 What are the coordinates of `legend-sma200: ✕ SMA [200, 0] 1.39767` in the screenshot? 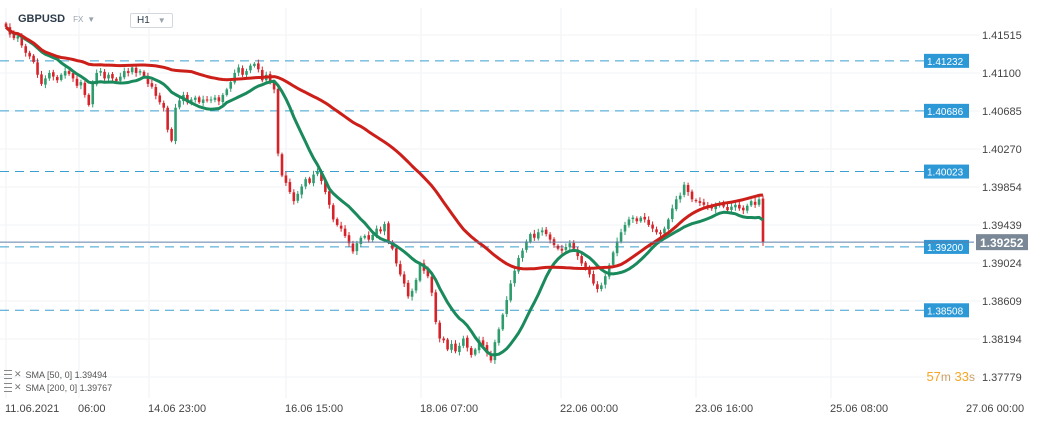 It's located at (58, 387).